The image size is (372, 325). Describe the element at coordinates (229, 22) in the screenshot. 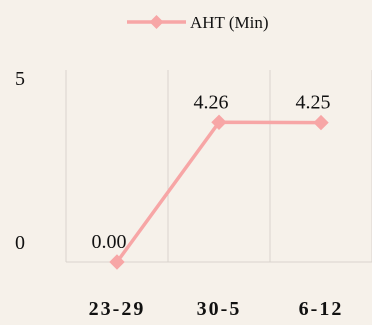

I see `legend-label: AHT (Min)` at that location.